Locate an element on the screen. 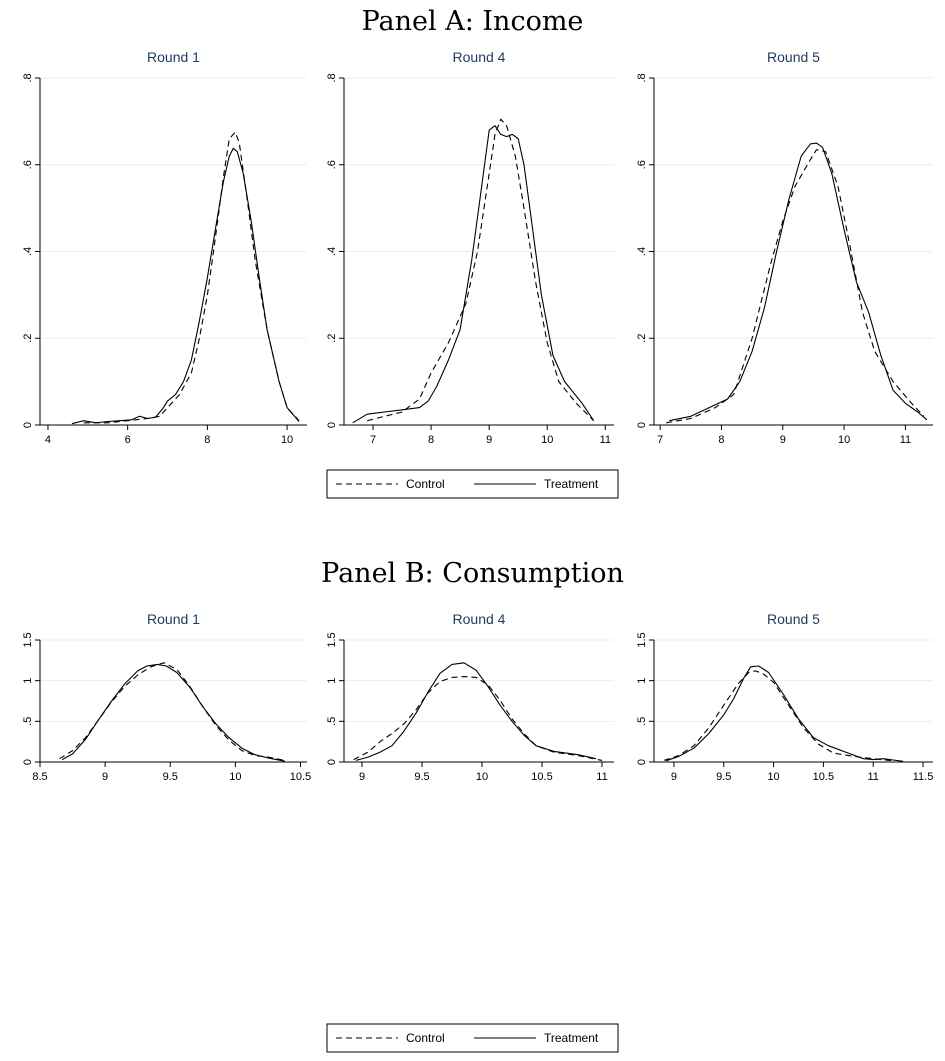 The height and width of the screenshot is (1061, 945). legend-panel-a: Control Treatment is located at coordinates (472, 484).